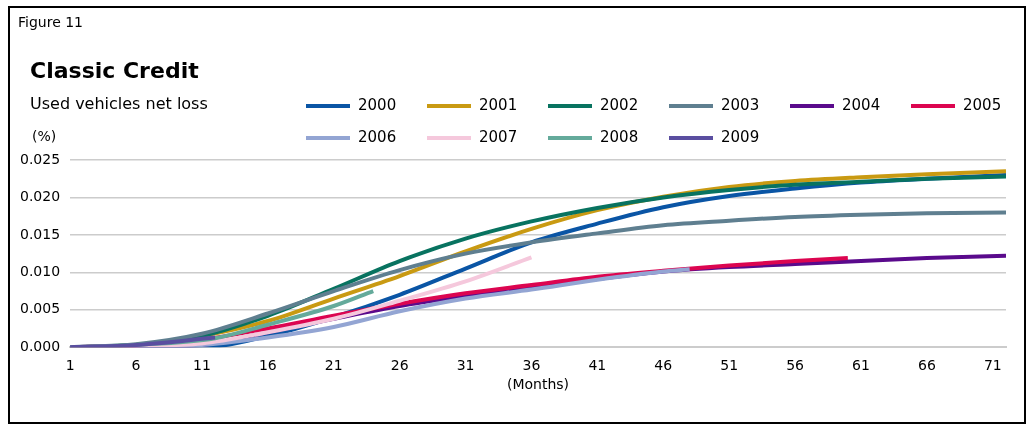 The image size is (1034, 430). Describe the element at coordinates (136, 365) in the screenshot. I see `x-tick-label: 6` at that location.